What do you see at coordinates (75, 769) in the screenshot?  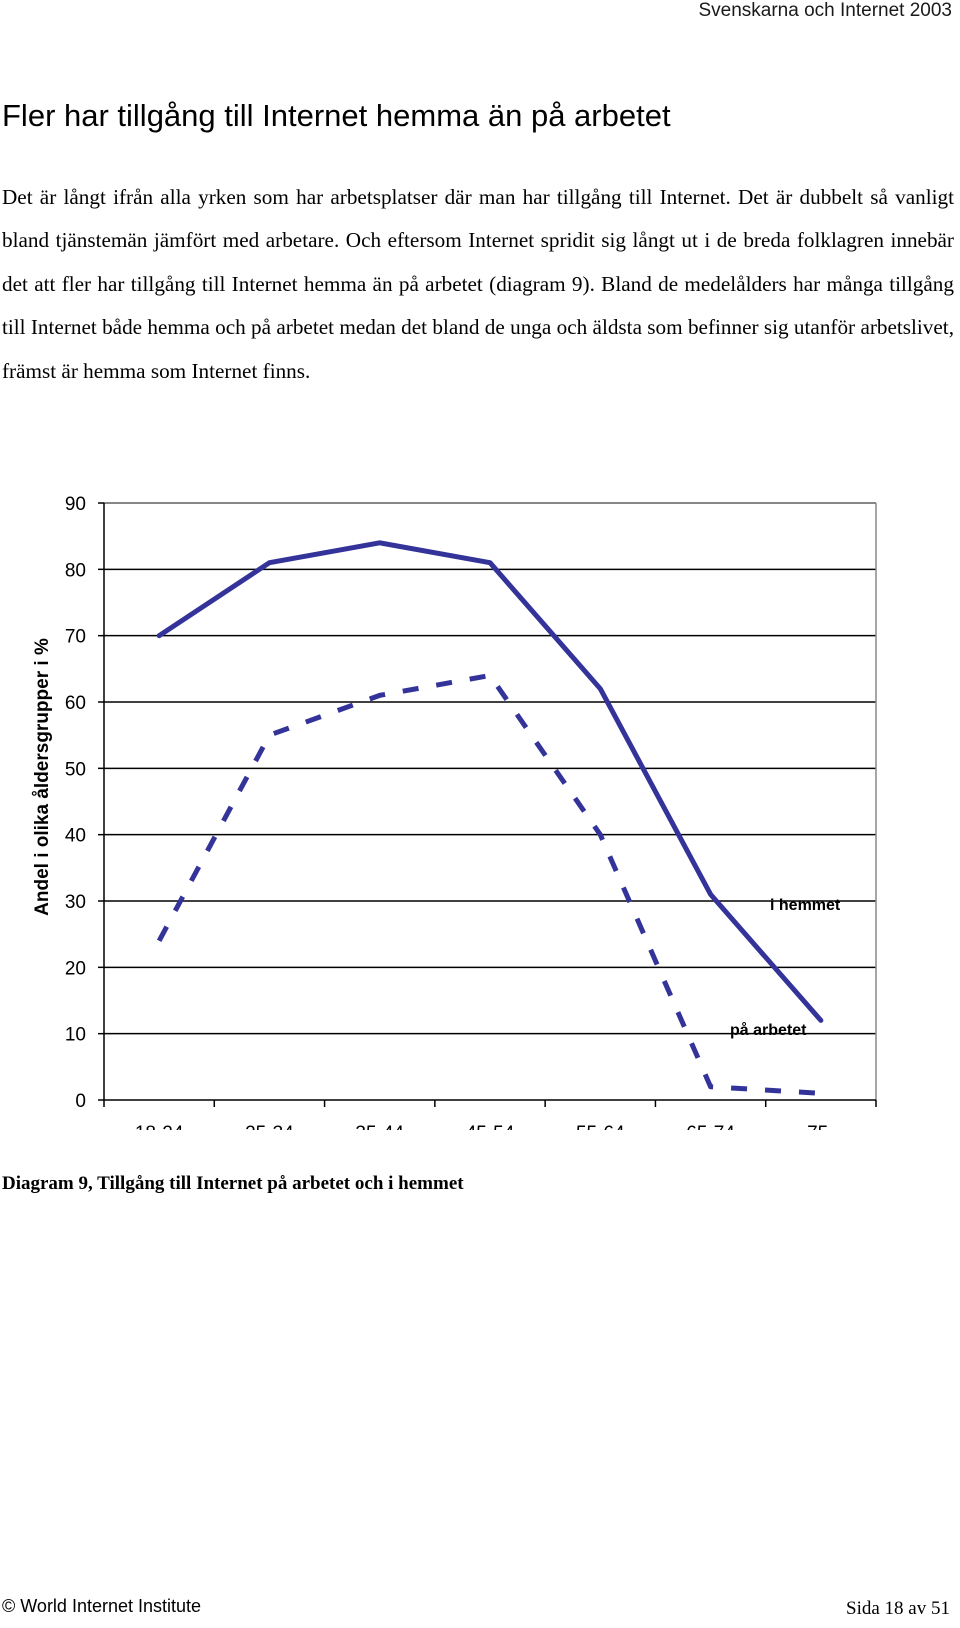 I see `y-tick-label: 50` at bounding box center [75, 769].